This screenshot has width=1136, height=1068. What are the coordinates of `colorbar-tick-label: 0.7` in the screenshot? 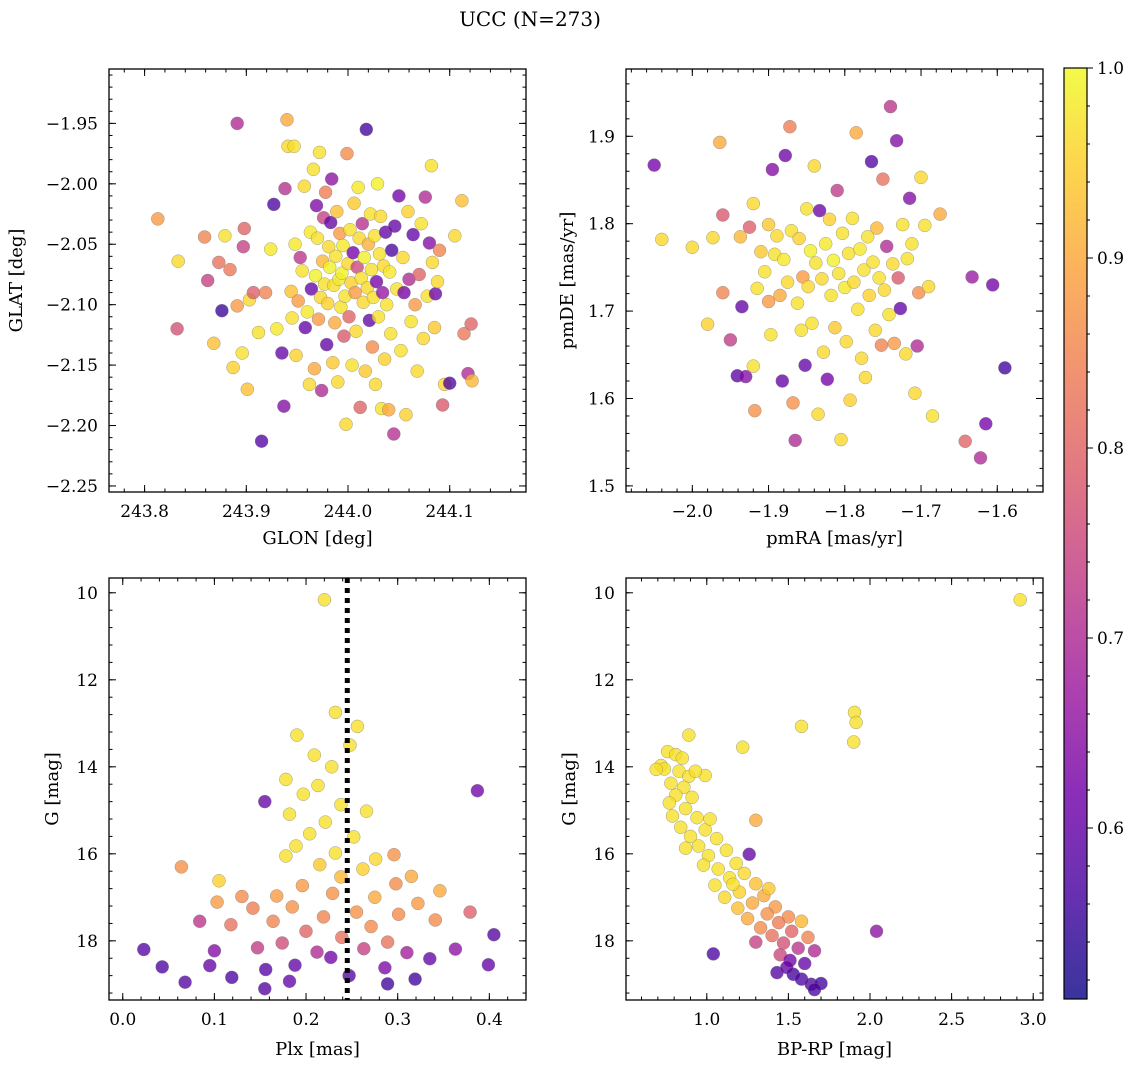 It's located at (1110, 639).